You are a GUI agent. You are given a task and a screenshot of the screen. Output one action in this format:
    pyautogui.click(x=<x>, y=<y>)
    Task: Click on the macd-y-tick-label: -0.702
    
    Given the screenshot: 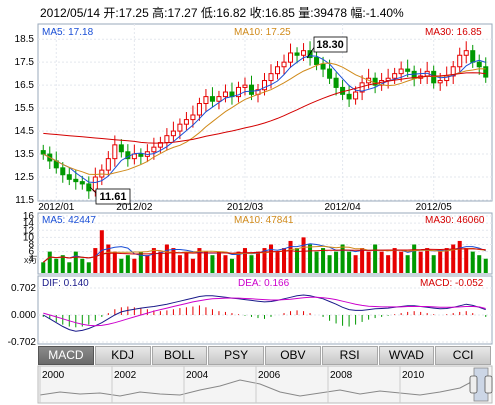 What is the action you would take?
    pyautogui.click(x=22, y=342)
    